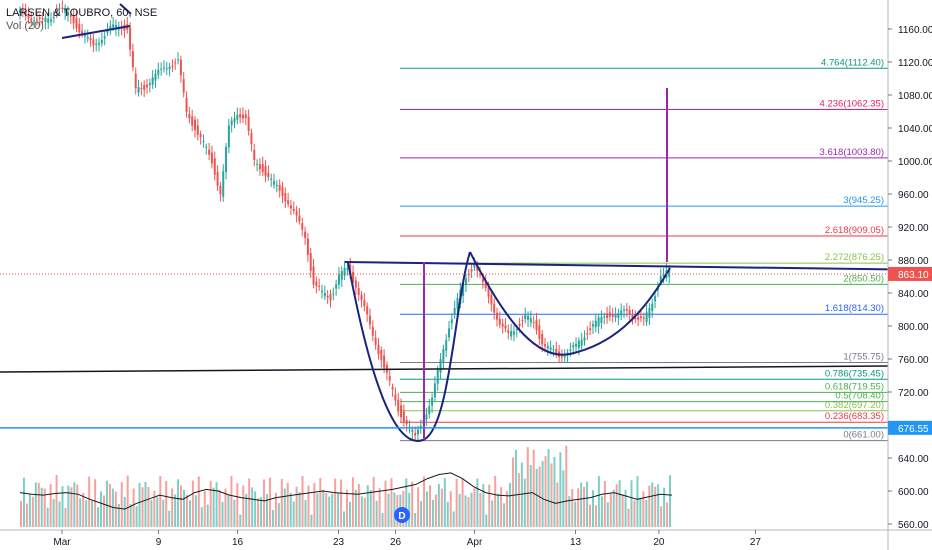 This screenshot has width=932, height=550. I want to click on fib-level-label: 0.382(697.20), so click(854, 405).